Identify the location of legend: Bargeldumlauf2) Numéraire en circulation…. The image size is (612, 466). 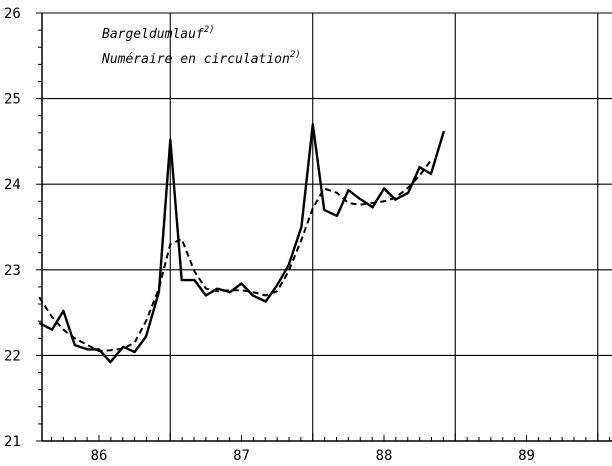
(201, 46).